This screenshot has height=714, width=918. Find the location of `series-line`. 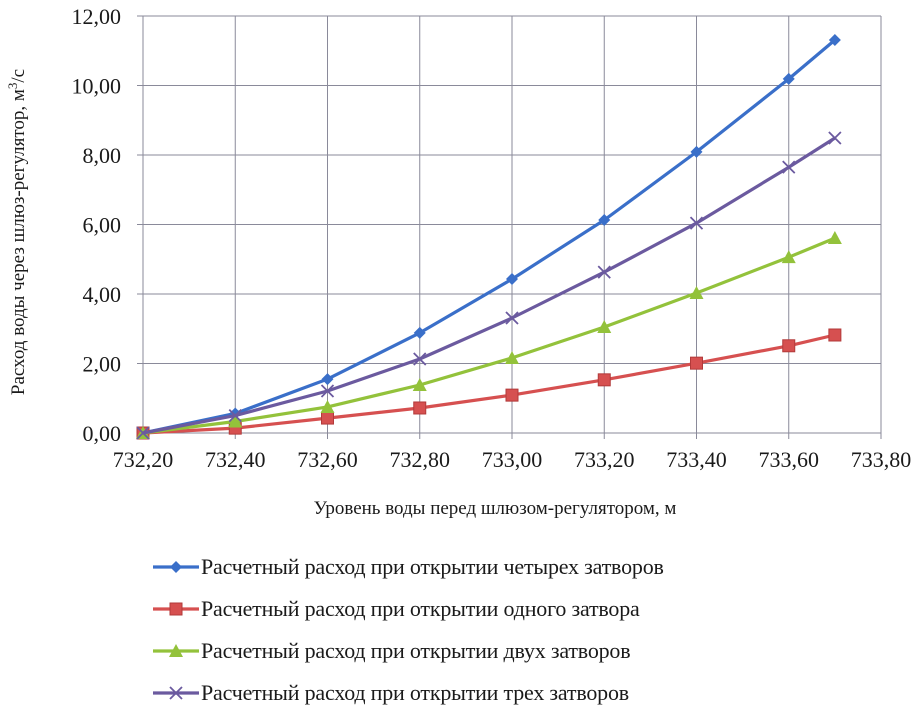

series-line is located at coordinates (489, 384).